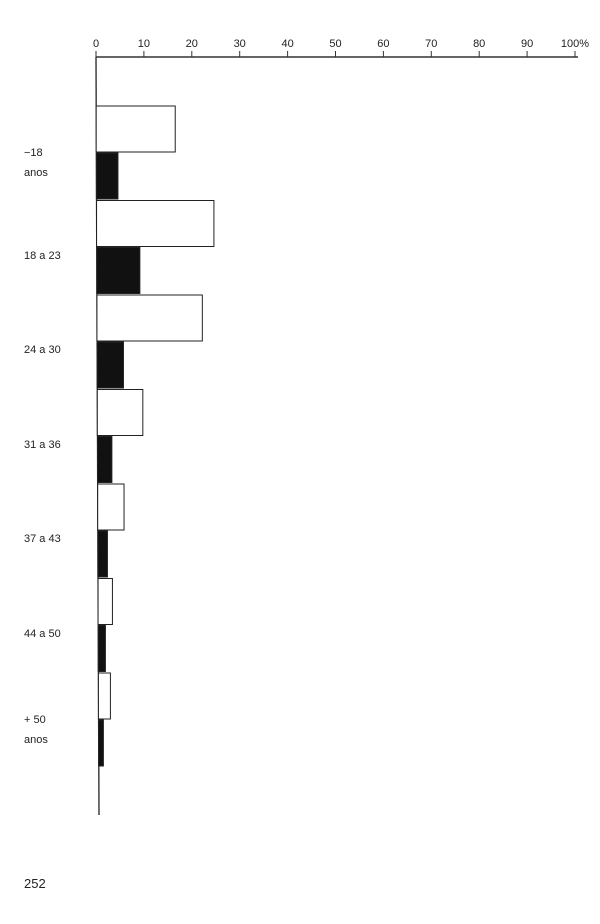 This screenshot has height=924, width=600. What do you see at coordinates (33, 153) in the screenshot?
I see `category-label-line: −18` at bounding box center [33, 153].